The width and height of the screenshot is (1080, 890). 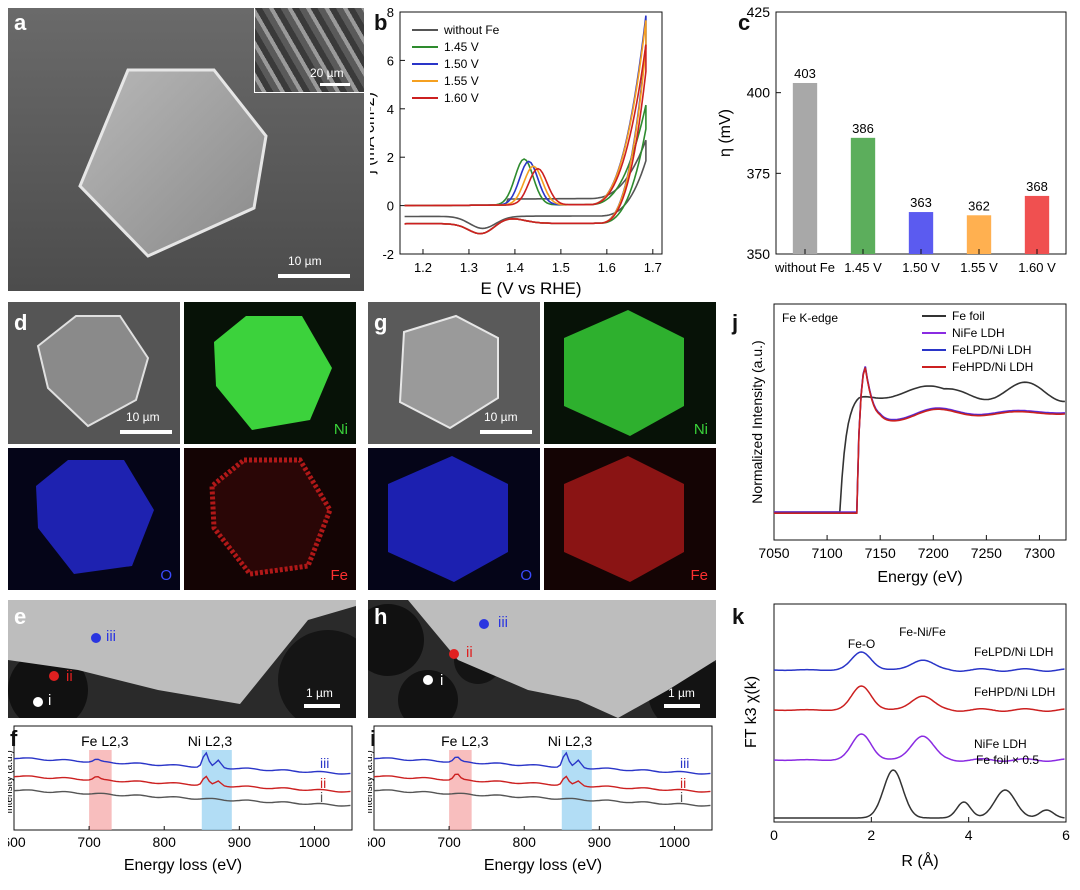 What do you see at coordinates (543, 865) in the screenshot?
I see `xlabel-i: Energy loss (eV)` at bounding box center [543, 865].